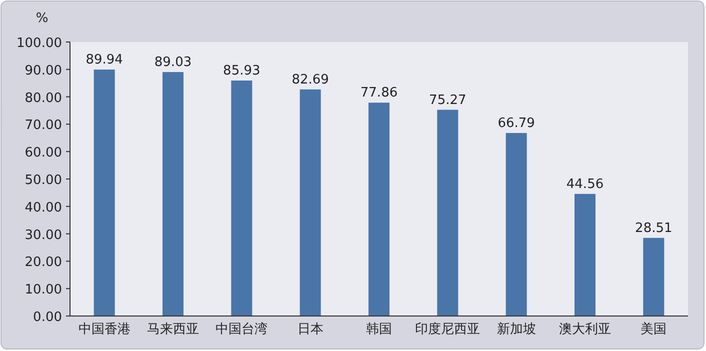  I want to click on data-label: 89.03, so click(173, 62).